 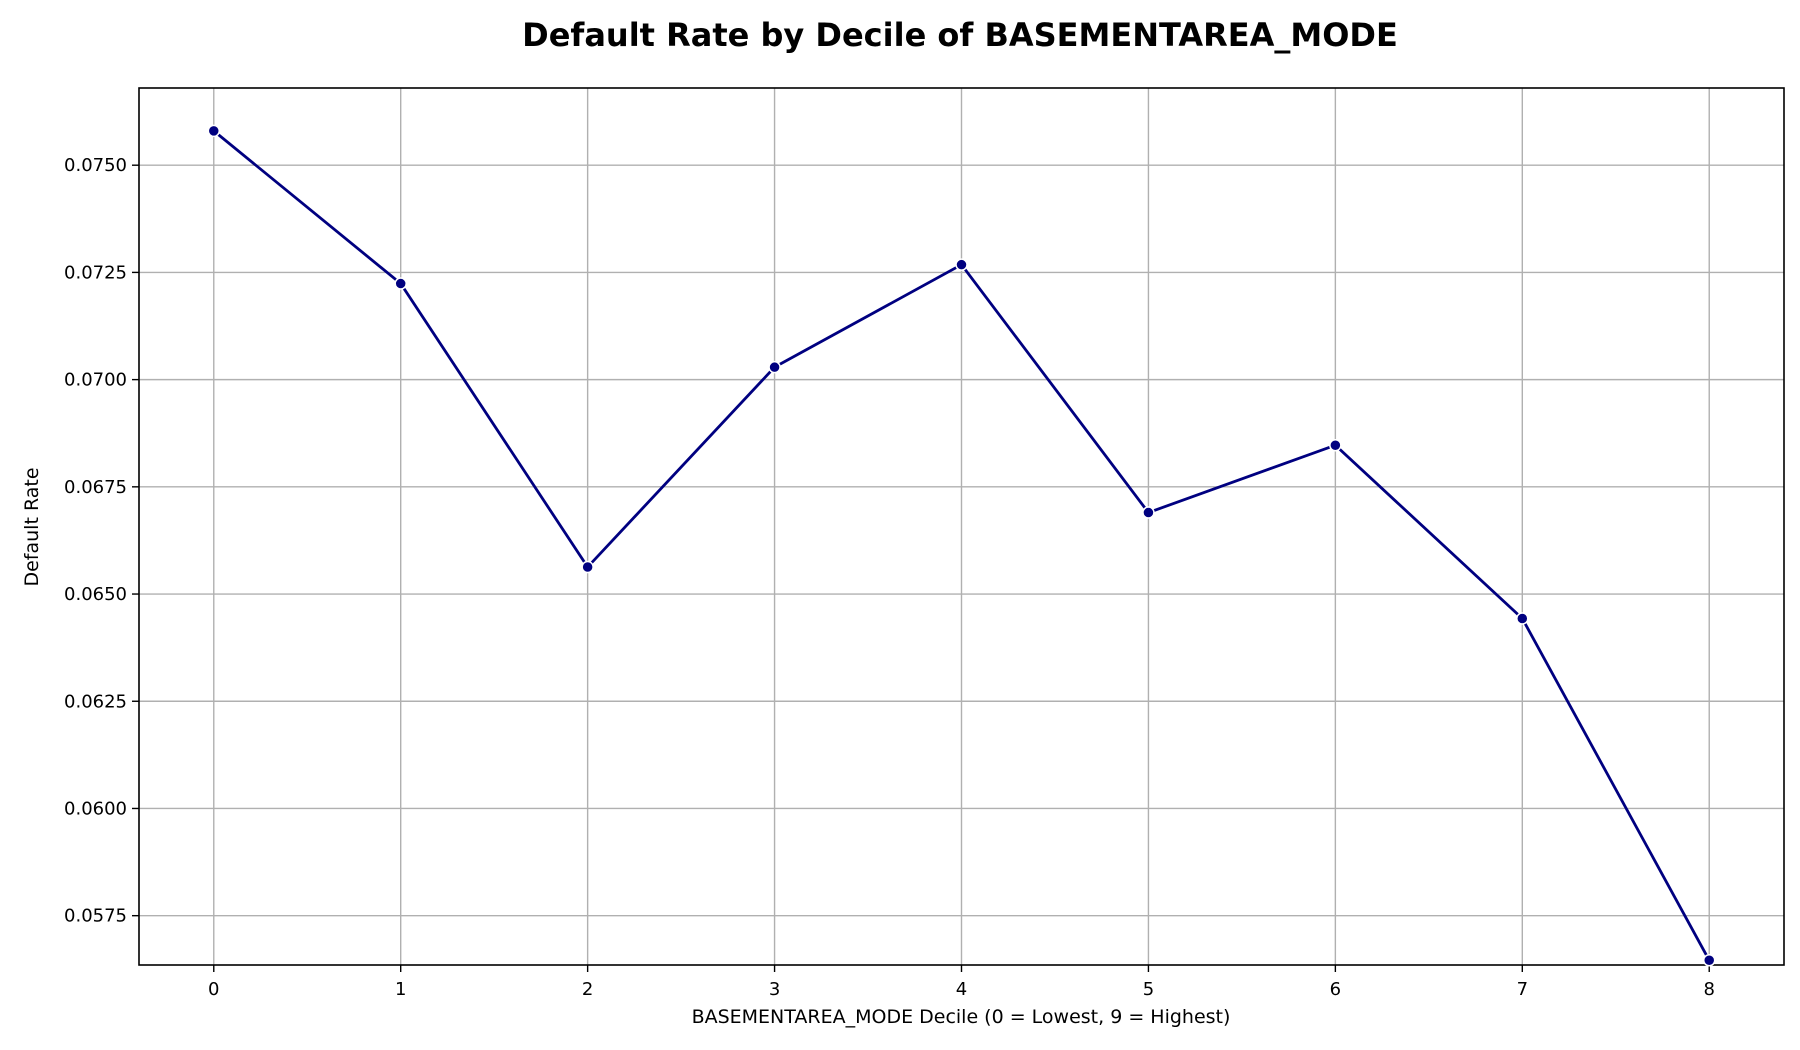 I want to click on x-tick-label: 0, so click(x=213, y=989).